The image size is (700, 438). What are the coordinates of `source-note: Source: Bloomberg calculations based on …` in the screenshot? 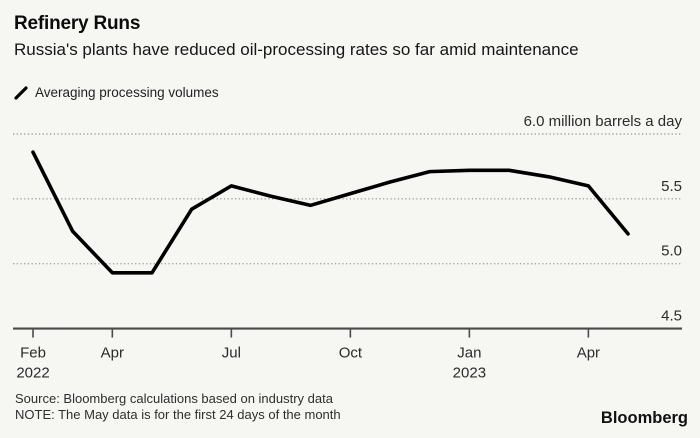 It's located at (174, 398).